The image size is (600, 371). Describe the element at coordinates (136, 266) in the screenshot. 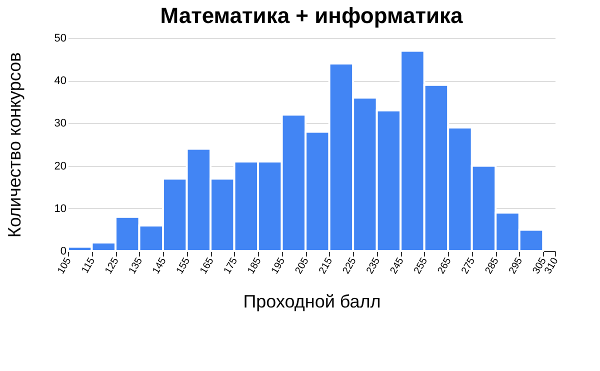

I see `x-tick-label: 135` at that location.